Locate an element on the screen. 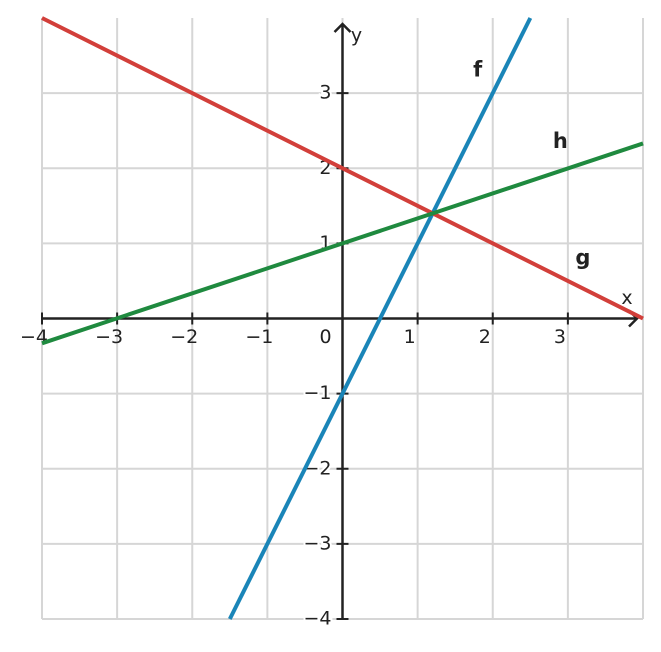 The width and height of the screenshot is (661, 652). x-tick-label: 3 is located at coordinates (560, 337).